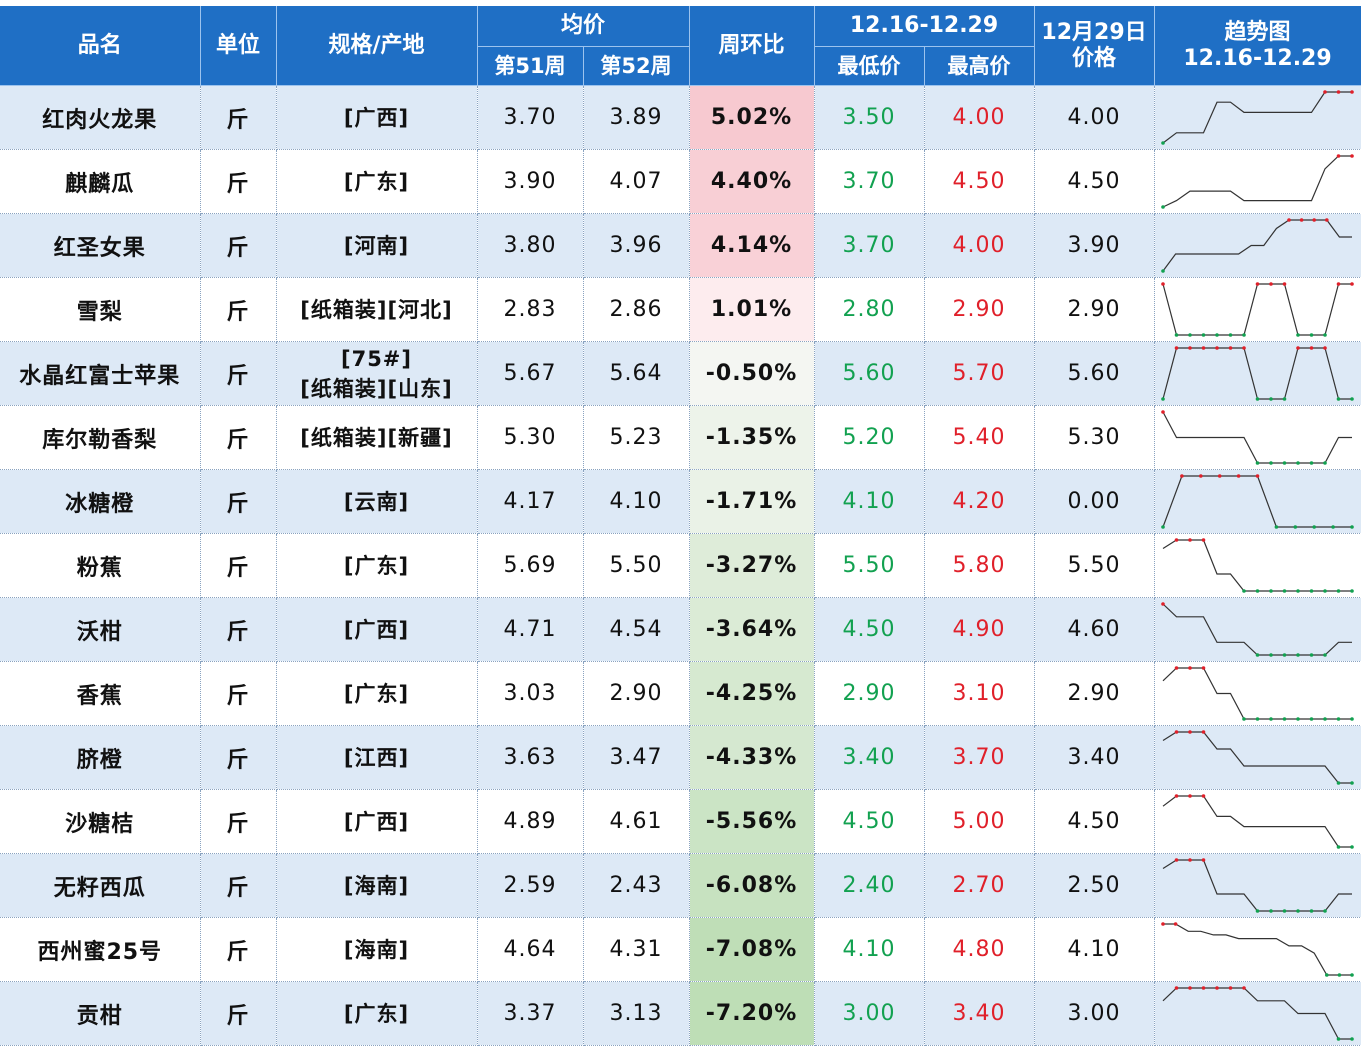 The height and width of the screenshot is (1047, 1361). I want to click on week51-avg: 4.71, so click(530, 629).